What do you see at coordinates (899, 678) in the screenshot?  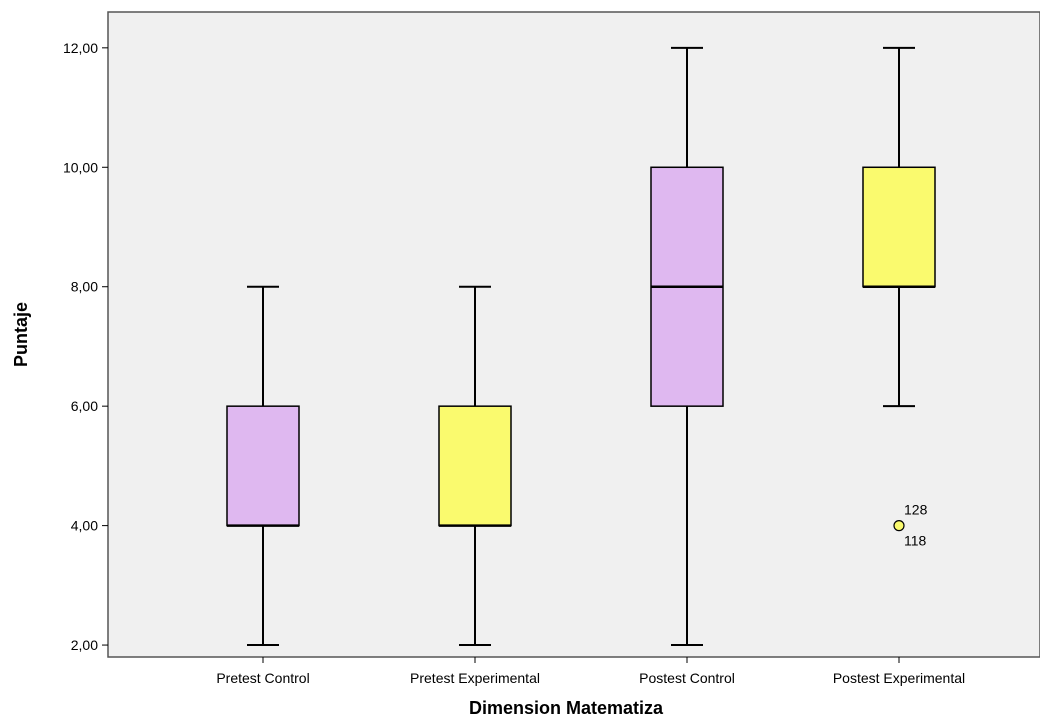 I see `x-tick-label: Postest Experimental` at bounding box center [899, 678].